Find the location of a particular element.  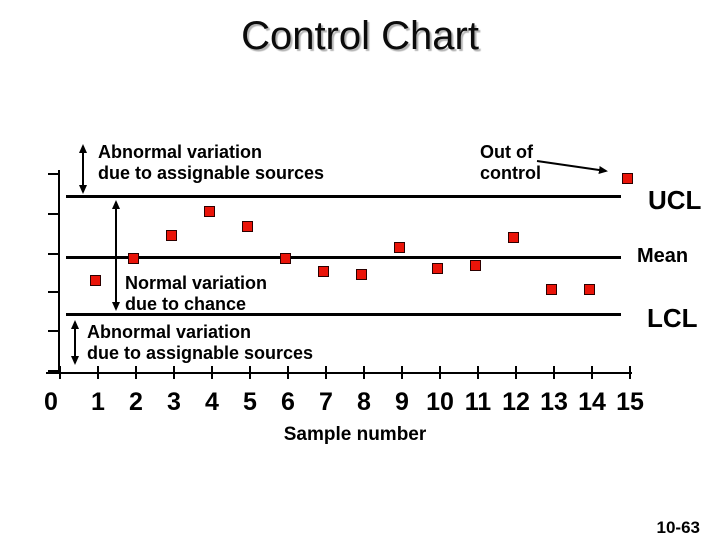

ucl-label: UCL is located at coordinates (675, 200).